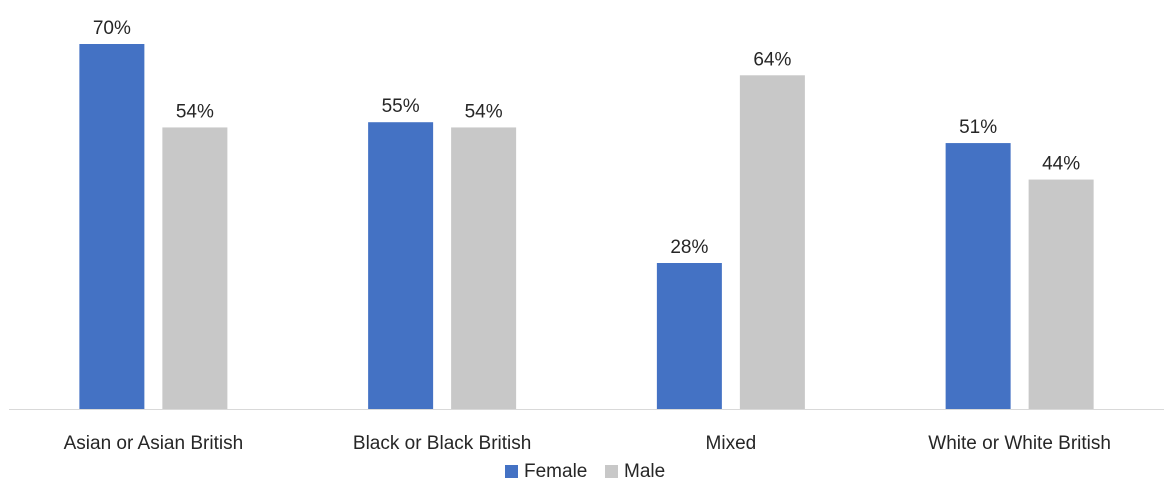 Image resolution: width=1171 pixels, height=493 pixels. Describe the element at coordinates (195, 268) in the screenshot. I see `bar-male-asian-or-asian-british` at that location.